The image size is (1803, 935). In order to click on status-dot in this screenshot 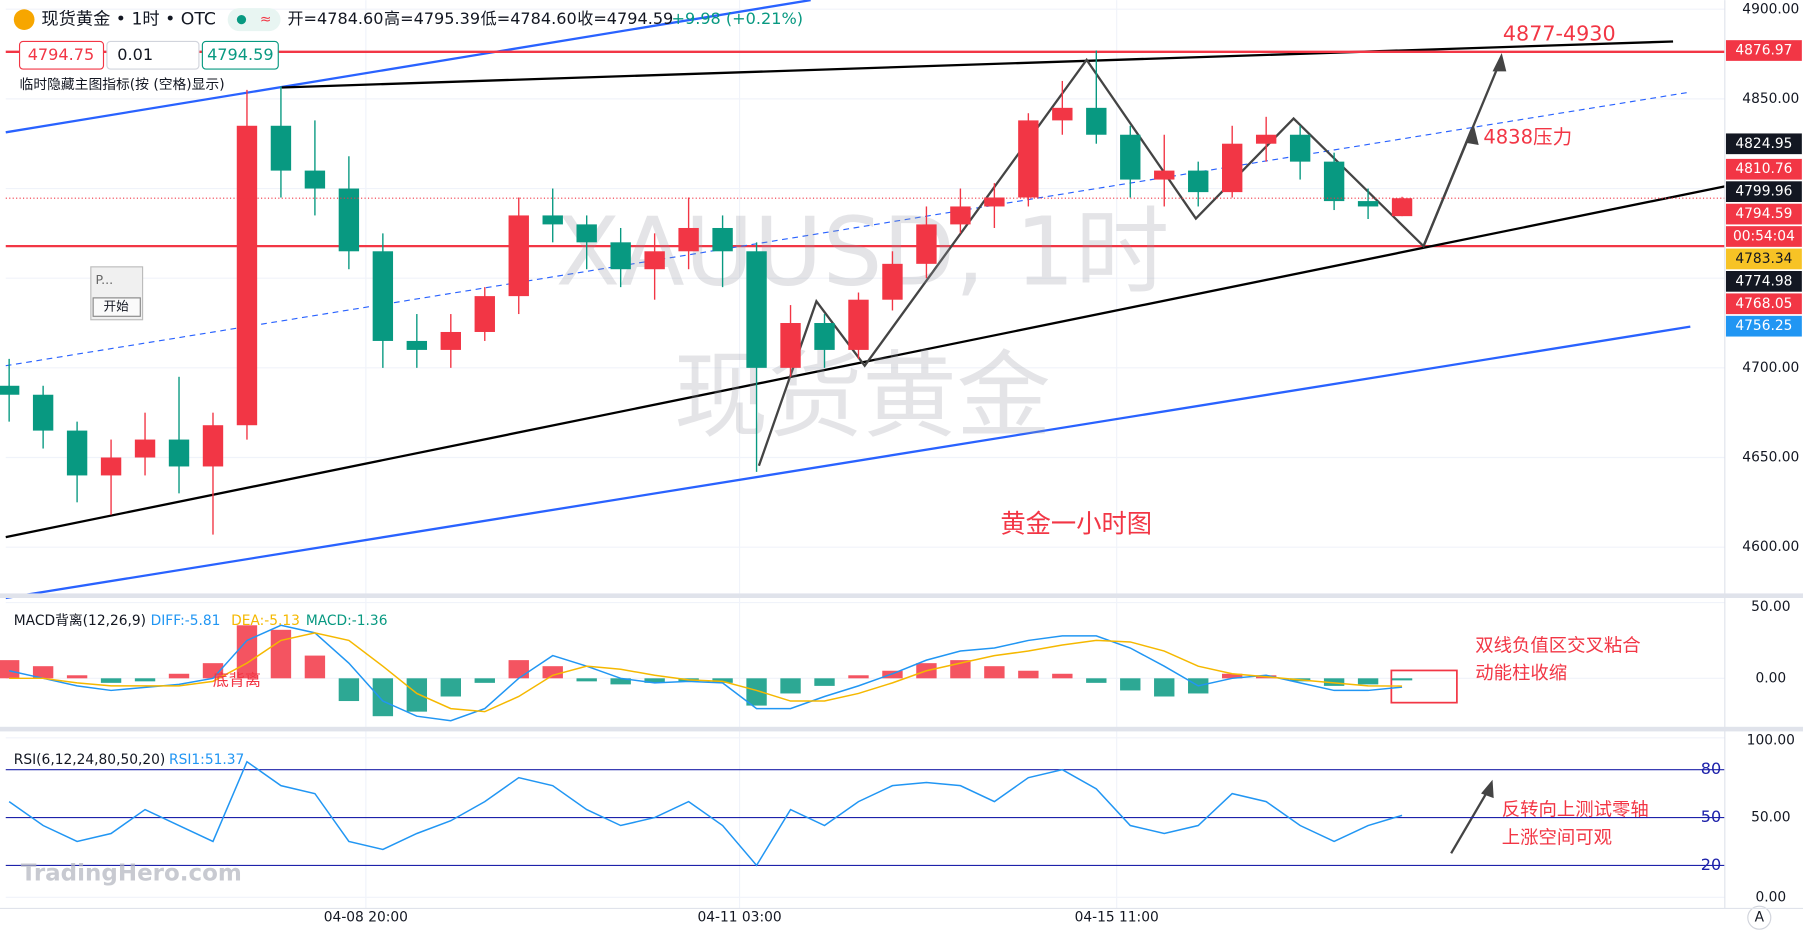, I will do `click(241, 20)`.